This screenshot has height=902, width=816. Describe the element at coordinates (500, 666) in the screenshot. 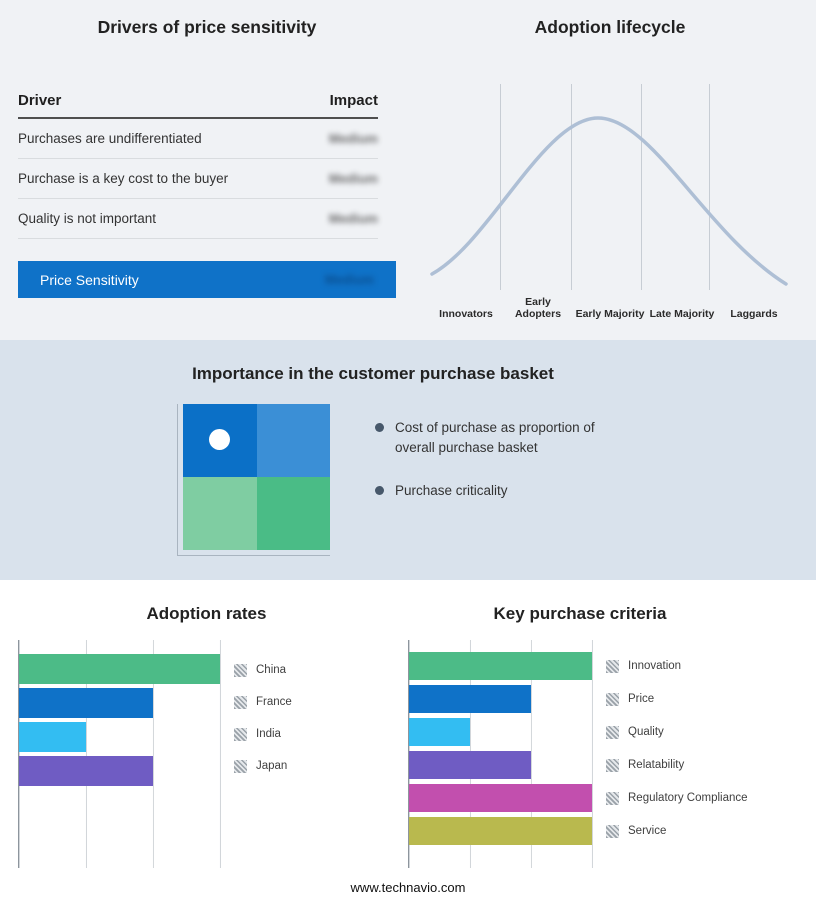

I see `bar-innovation` at that location.